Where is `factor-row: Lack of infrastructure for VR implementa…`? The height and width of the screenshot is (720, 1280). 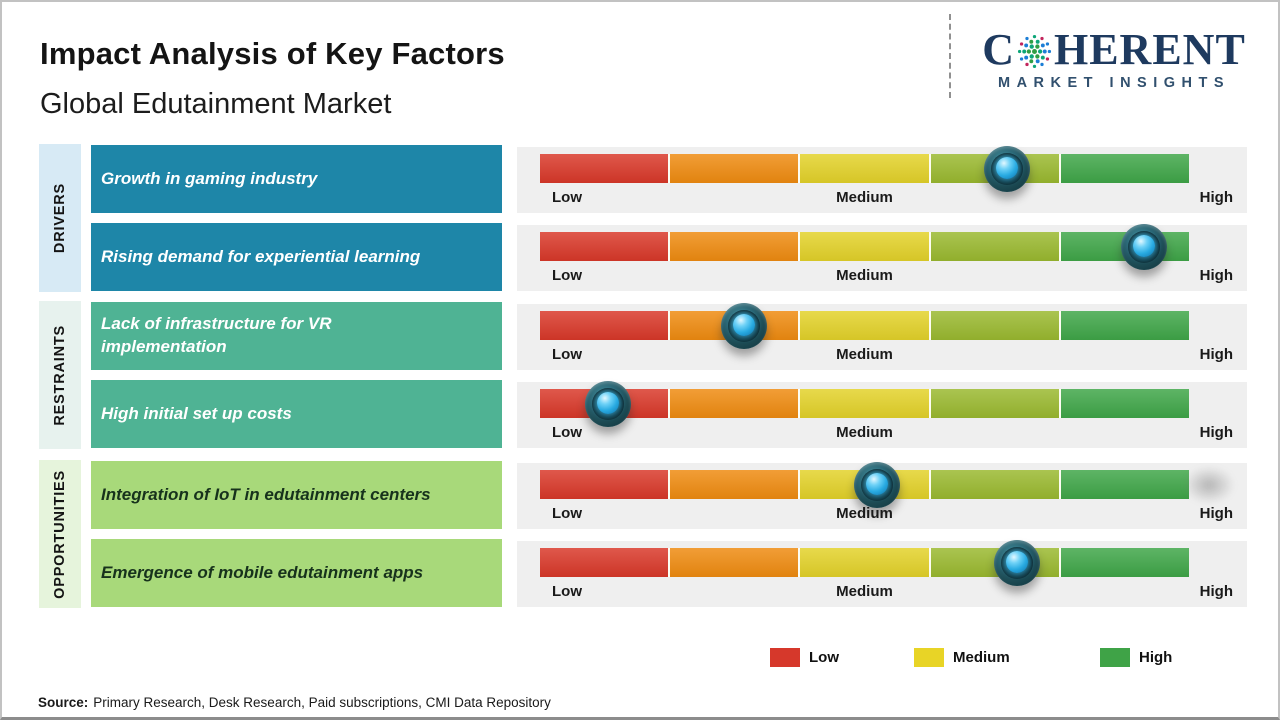 factor-row: Lack of infrastructure for VR implementa… is located at coordinates (640, 336).